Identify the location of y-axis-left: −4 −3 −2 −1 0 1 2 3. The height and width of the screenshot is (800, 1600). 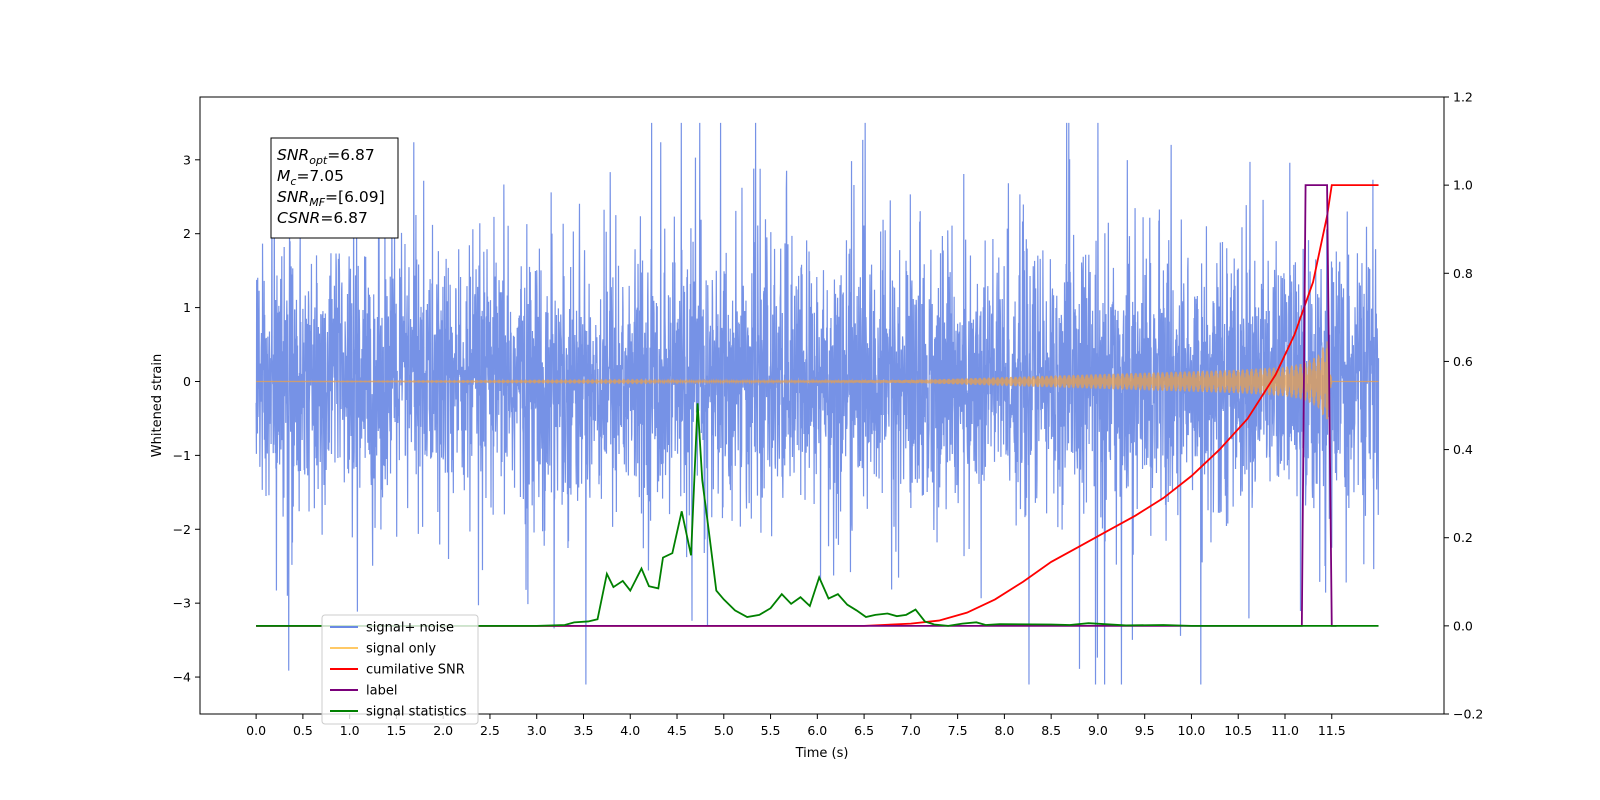
(186, 418).